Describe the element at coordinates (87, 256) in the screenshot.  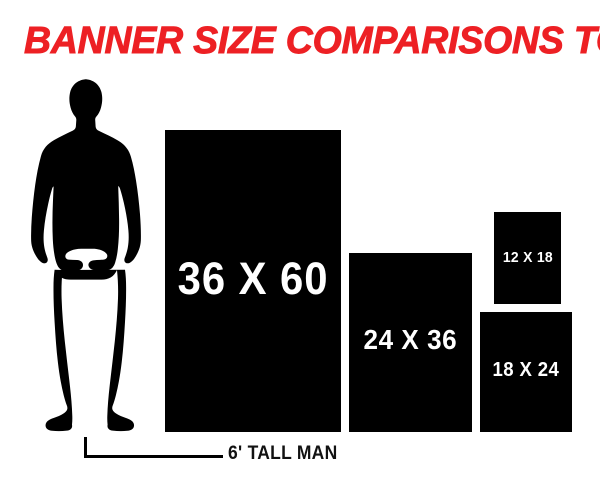
I see `standing-man-silhouette` at that location.